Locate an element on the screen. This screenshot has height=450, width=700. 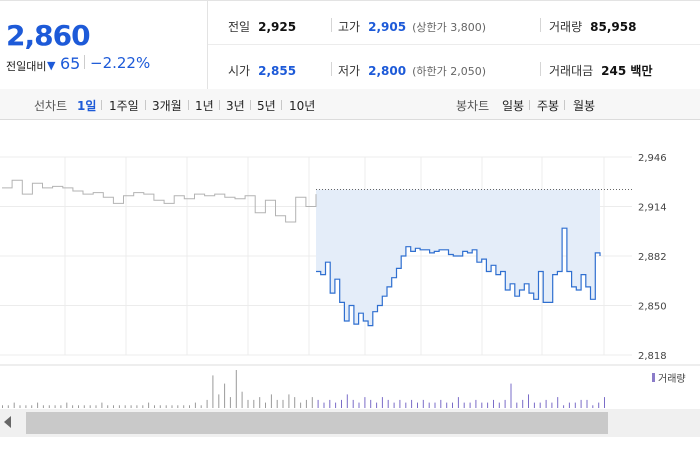
tab-weekly-candle: 주봉 is located at coordinates (548, 106).